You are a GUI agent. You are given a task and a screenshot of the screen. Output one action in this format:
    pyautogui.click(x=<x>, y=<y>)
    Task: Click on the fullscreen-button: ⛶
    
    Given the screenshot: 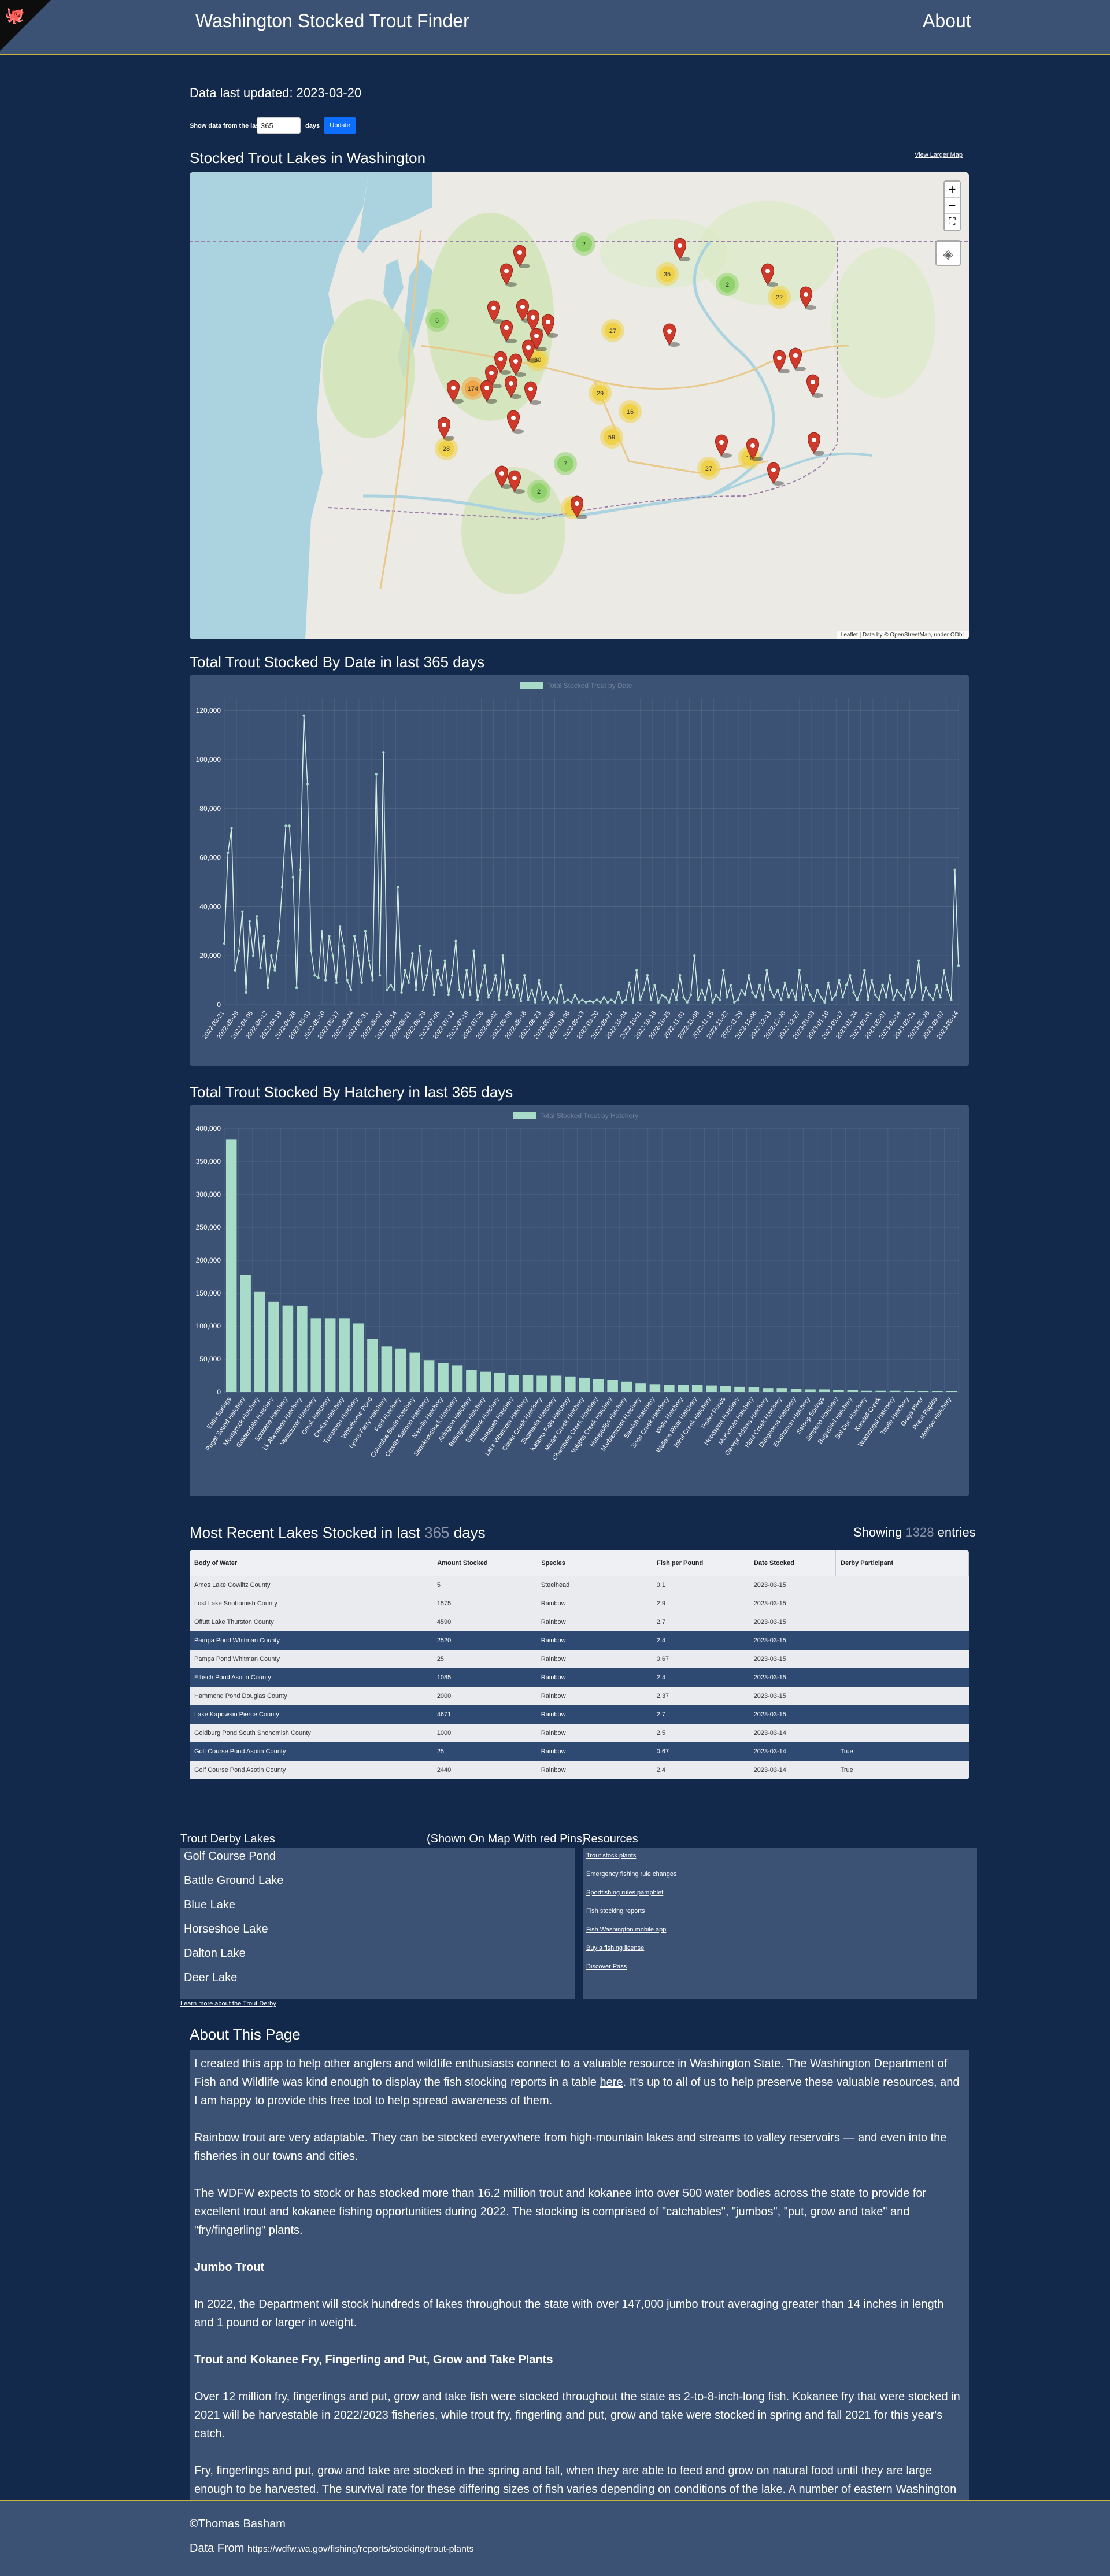 What is the action you would take?
    pyautogui.click(x=953, y=222)
    